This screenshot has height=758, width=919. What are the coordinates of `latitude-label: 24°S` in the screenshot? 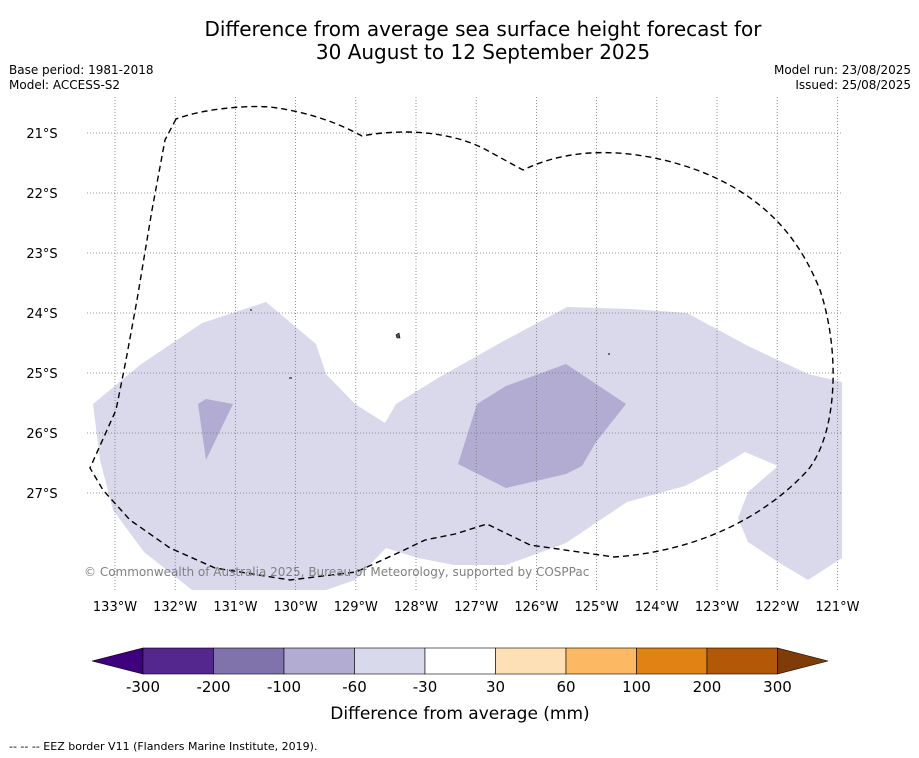 It's located at (41, 314).